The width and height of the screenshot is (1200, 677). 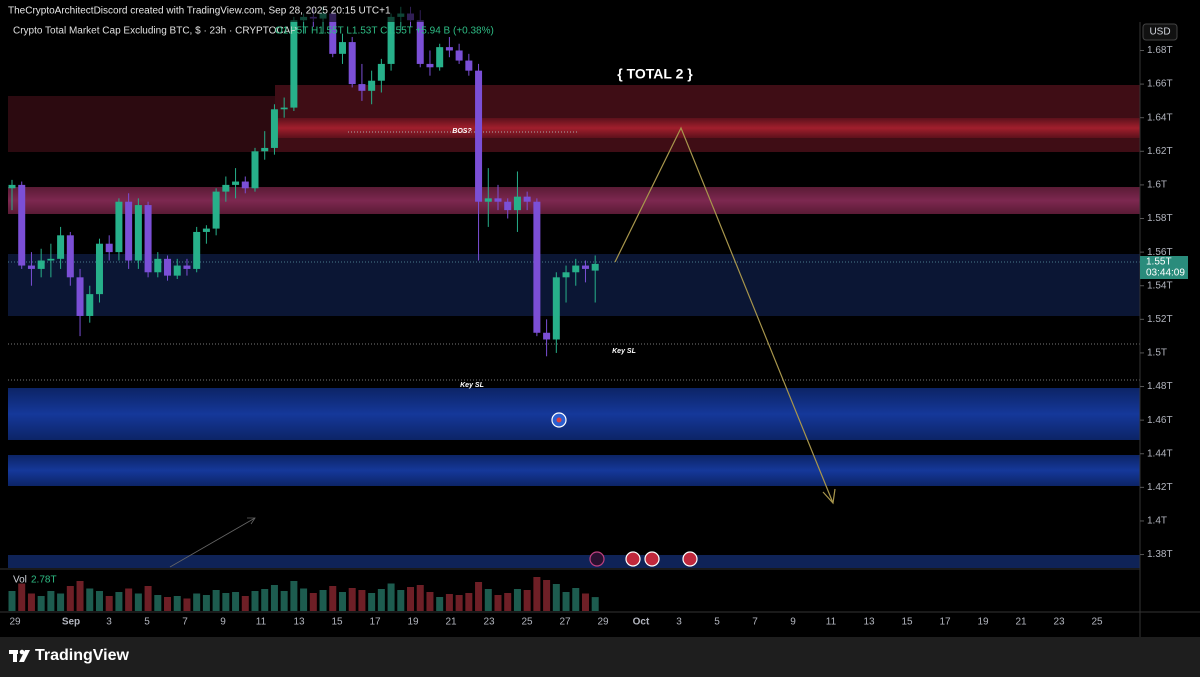 I want to click on y-tick-label: 1.58T, so click(x=1160, y=218).